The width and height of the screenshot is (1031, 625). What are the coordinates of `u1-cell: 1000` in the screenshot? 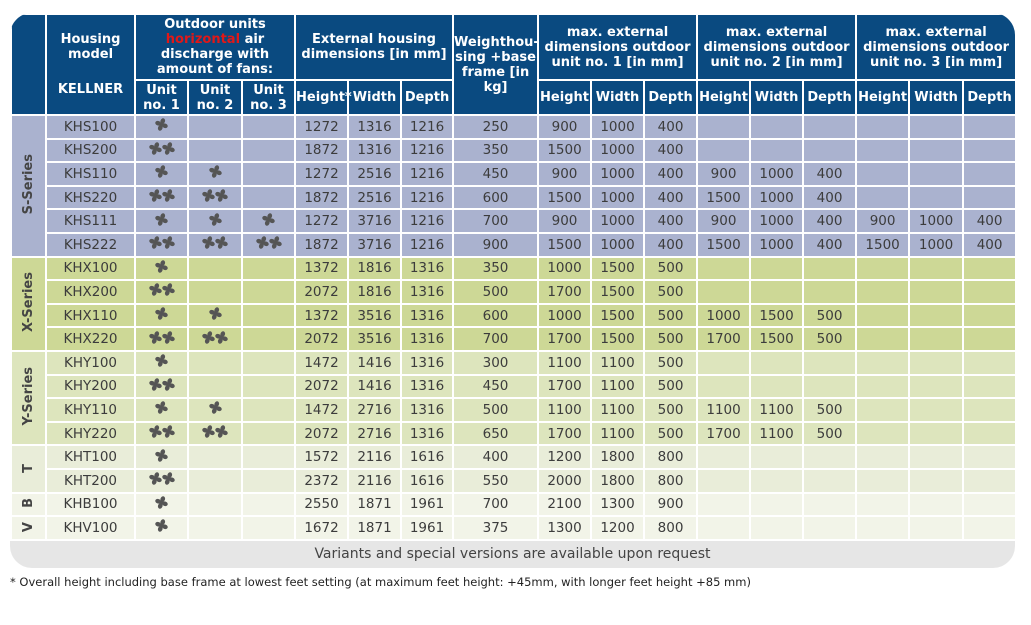 It's located at (618, 221).